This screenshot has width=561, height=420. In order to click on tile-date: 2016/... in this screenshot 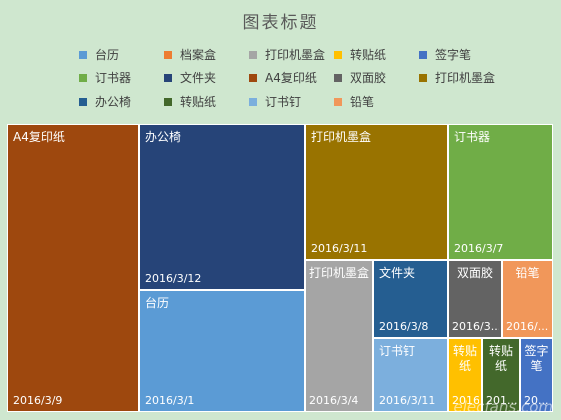, I will do `click(527, 326)`.